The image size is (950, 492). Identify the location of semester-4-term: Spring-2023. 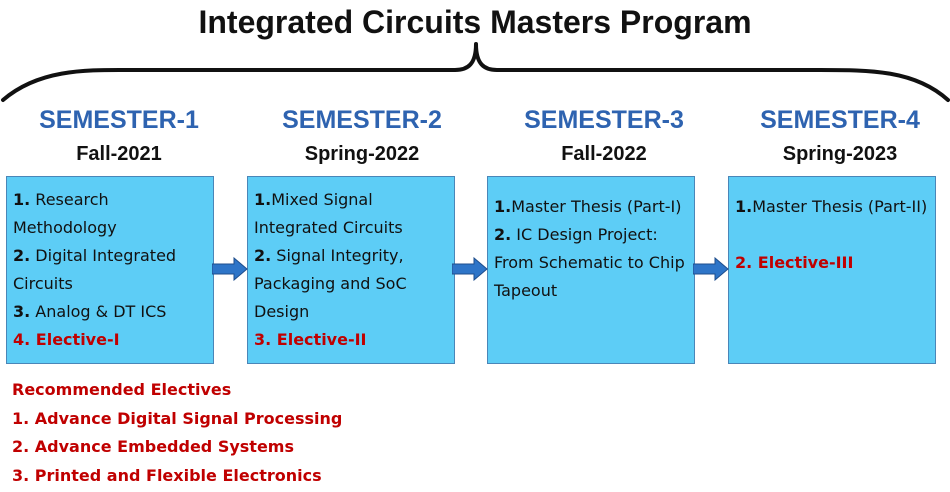
(840, 154).